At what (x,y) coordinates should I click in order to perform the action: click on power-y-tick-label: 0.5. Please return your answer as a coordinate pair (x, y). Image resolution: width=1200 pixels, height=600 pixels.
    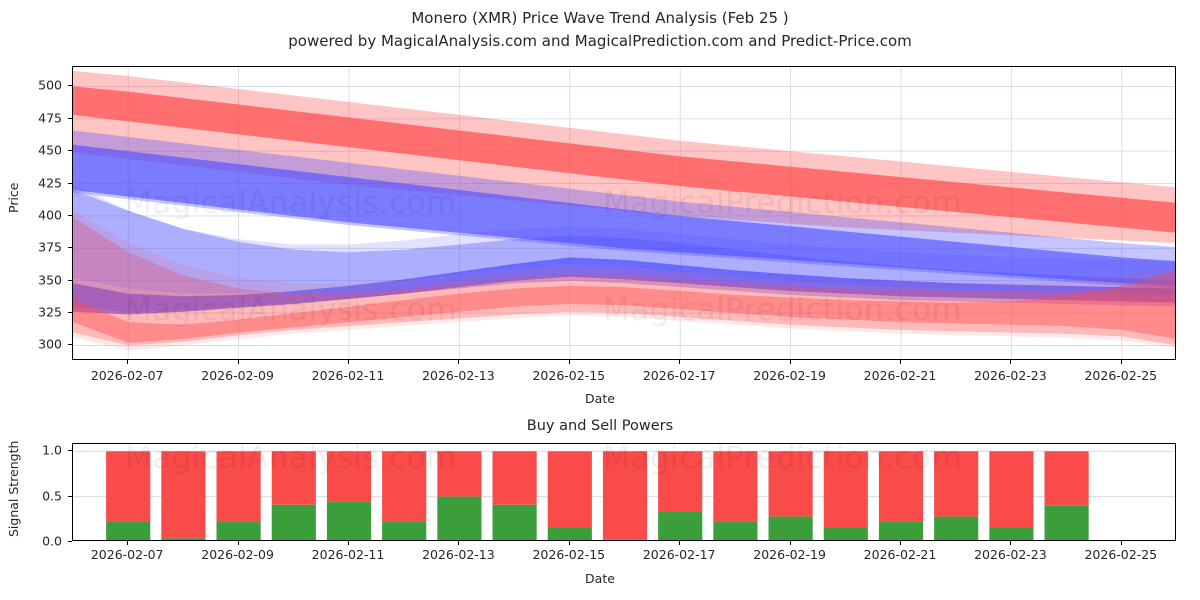
    Looking at the image, I should click on (52, 496).